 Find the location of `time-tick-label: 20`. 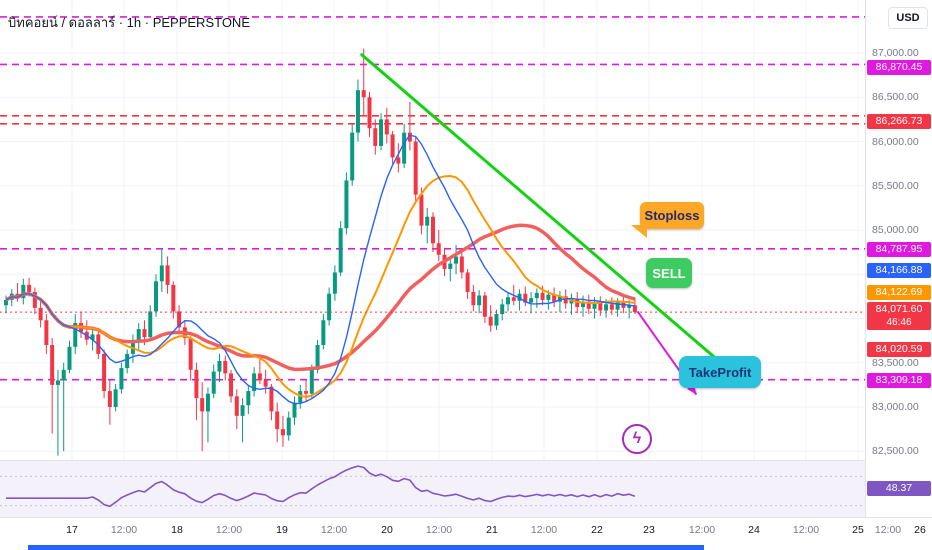

time-tick-label: 20 is located at coordinates (387, 530).